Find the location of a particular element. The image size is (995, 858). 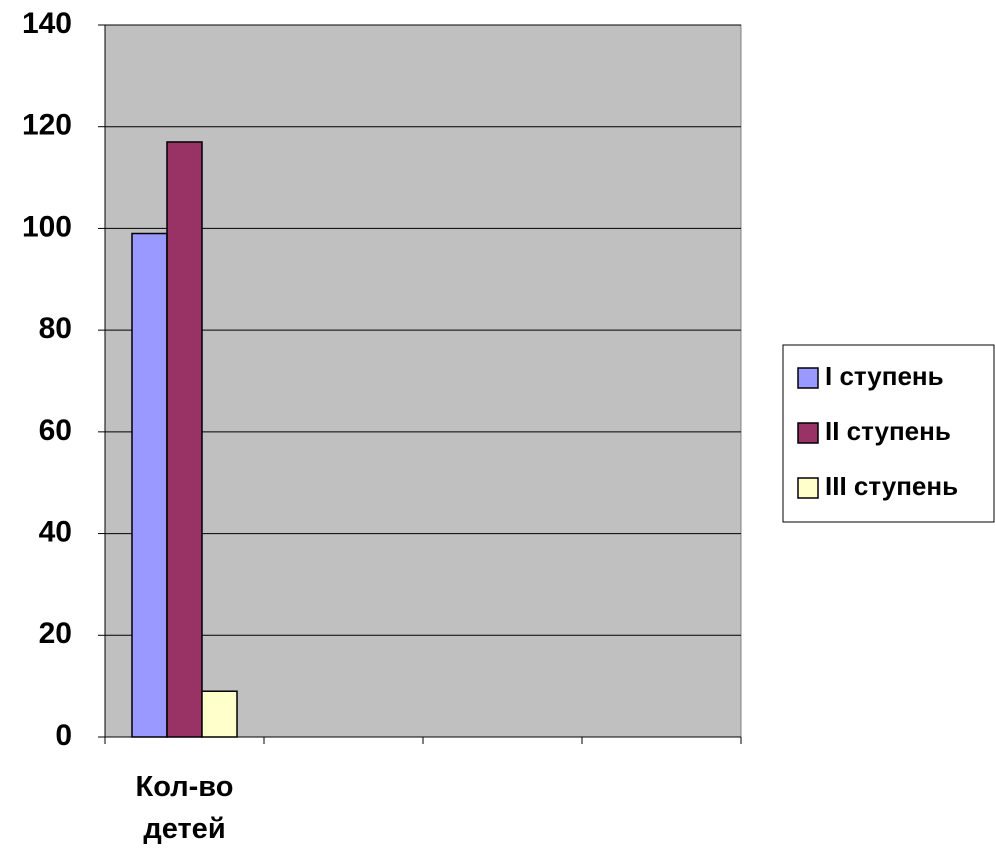

legend-label: III ступень is located at coordinates (891, 486).